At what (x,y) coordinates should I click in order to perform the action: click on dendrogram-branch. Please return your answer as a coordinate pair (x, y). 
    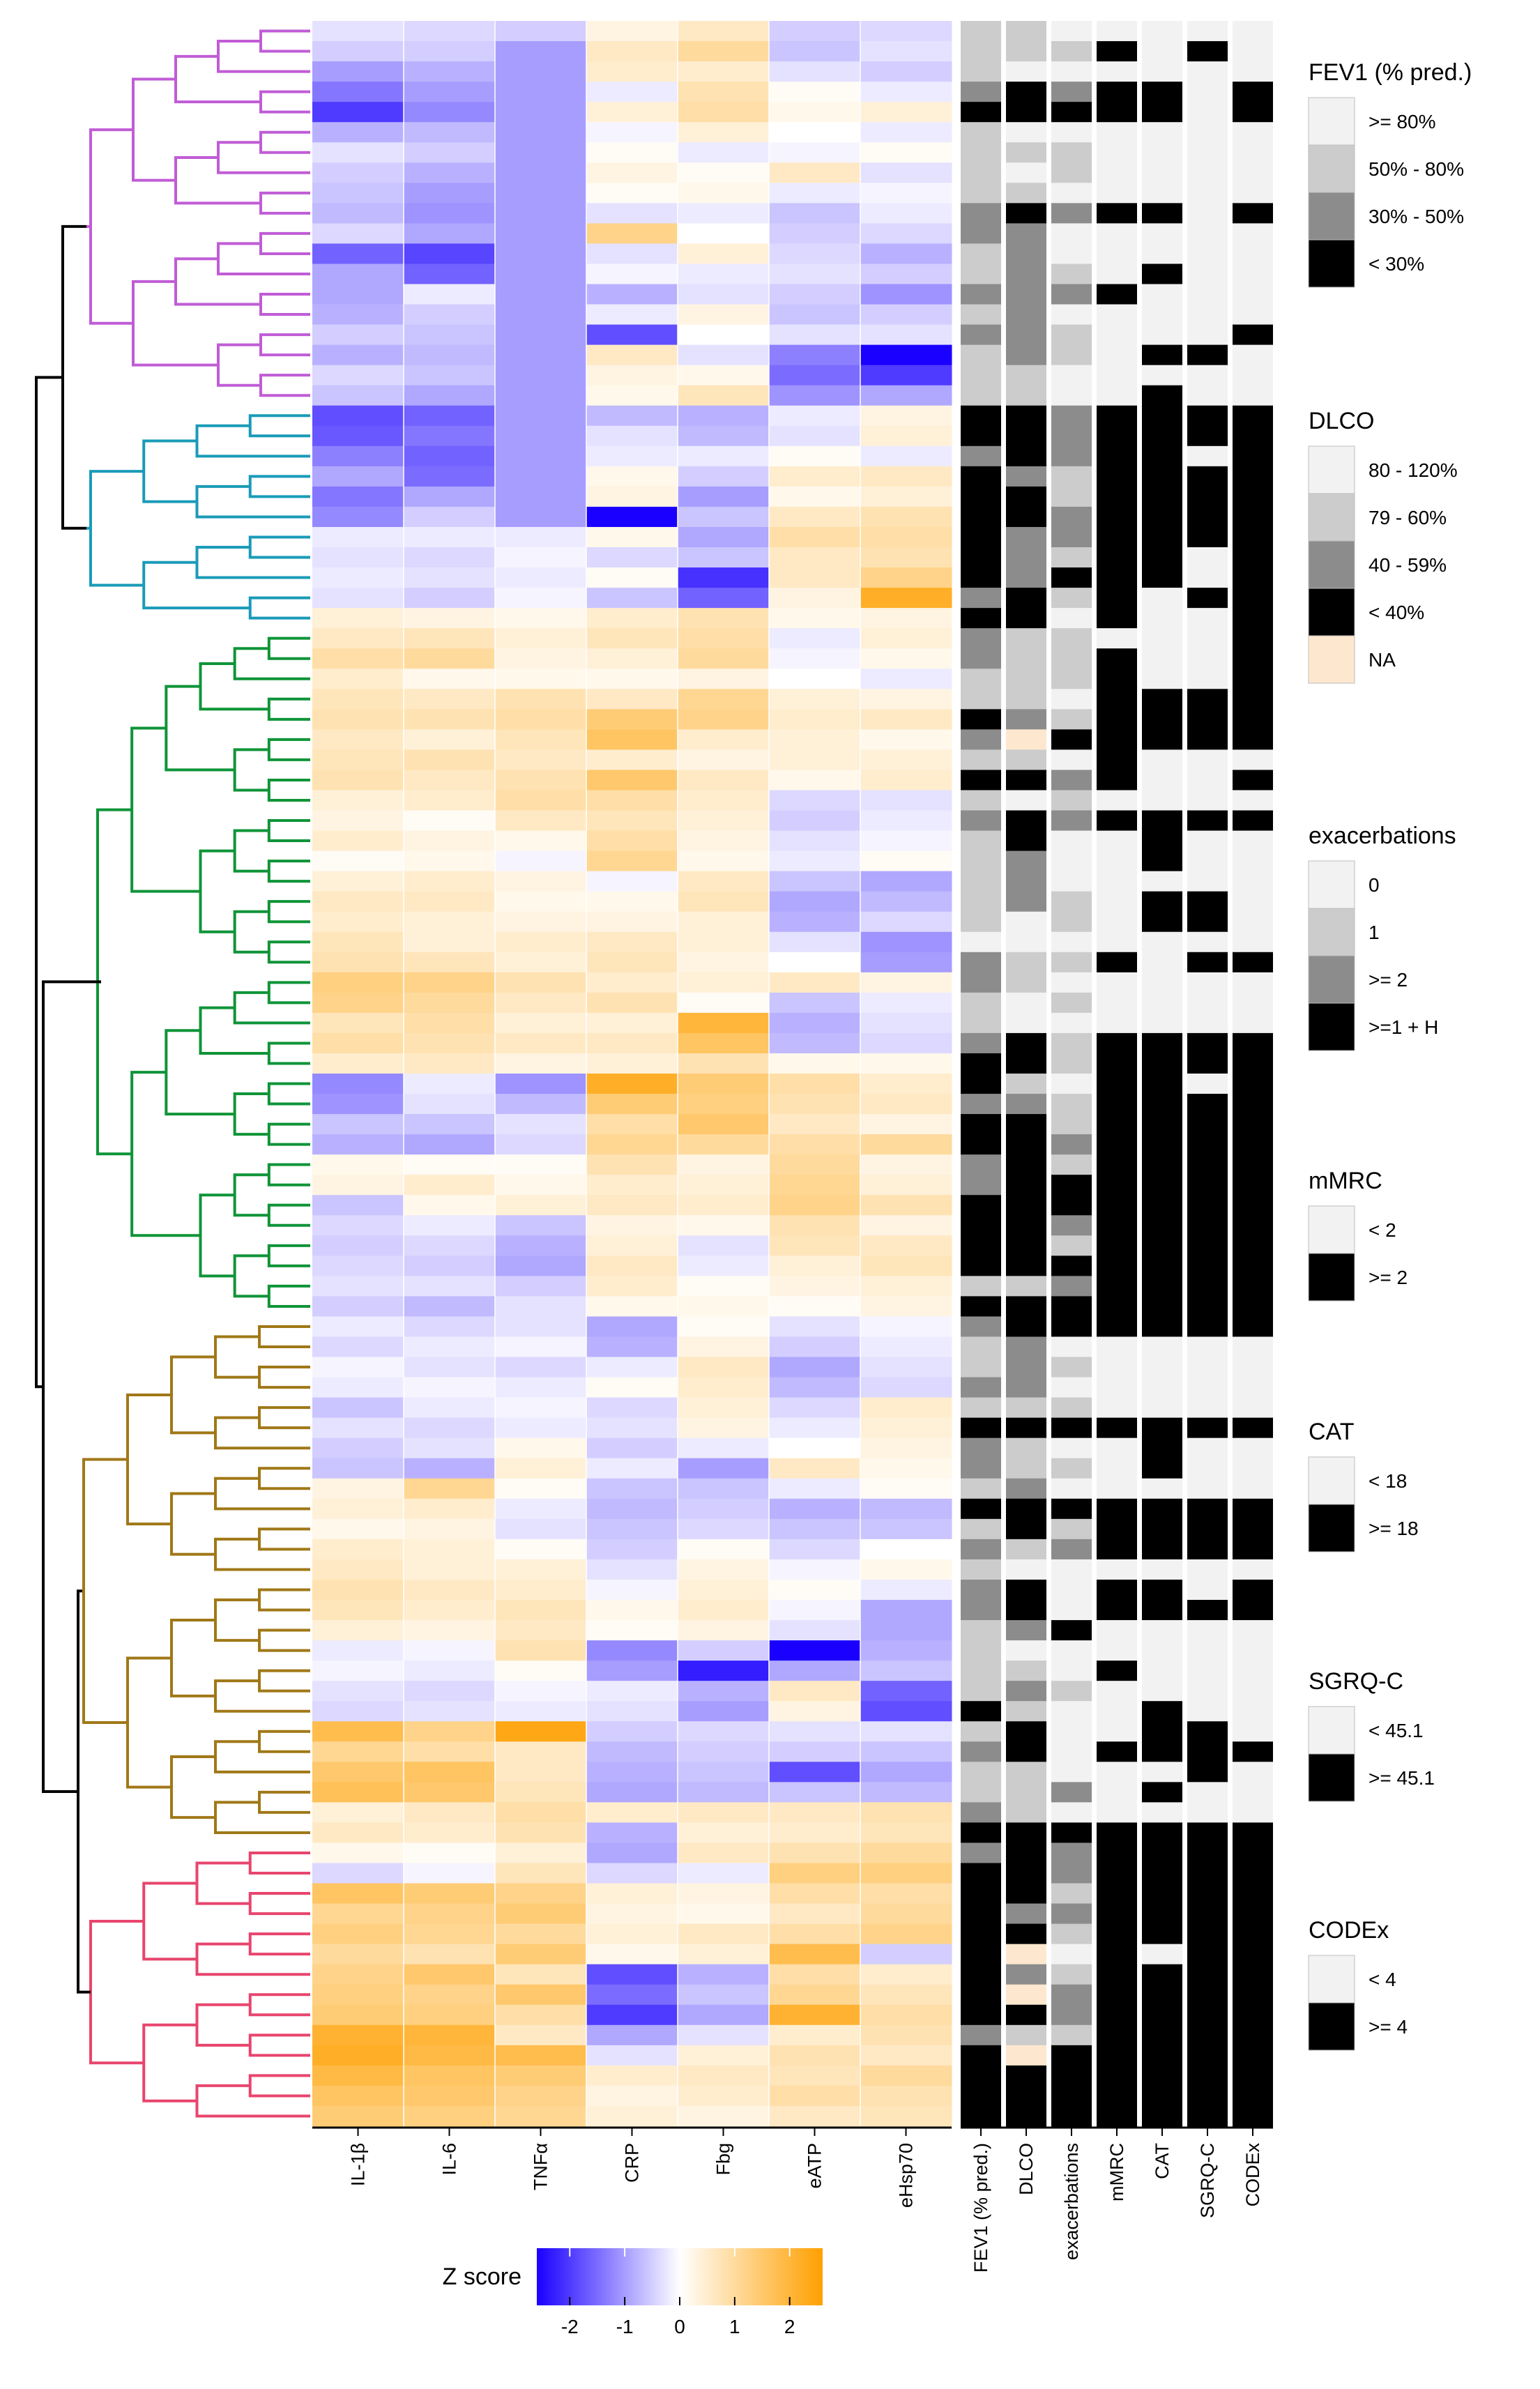
    Looking at the image, I should click on (49, 882).